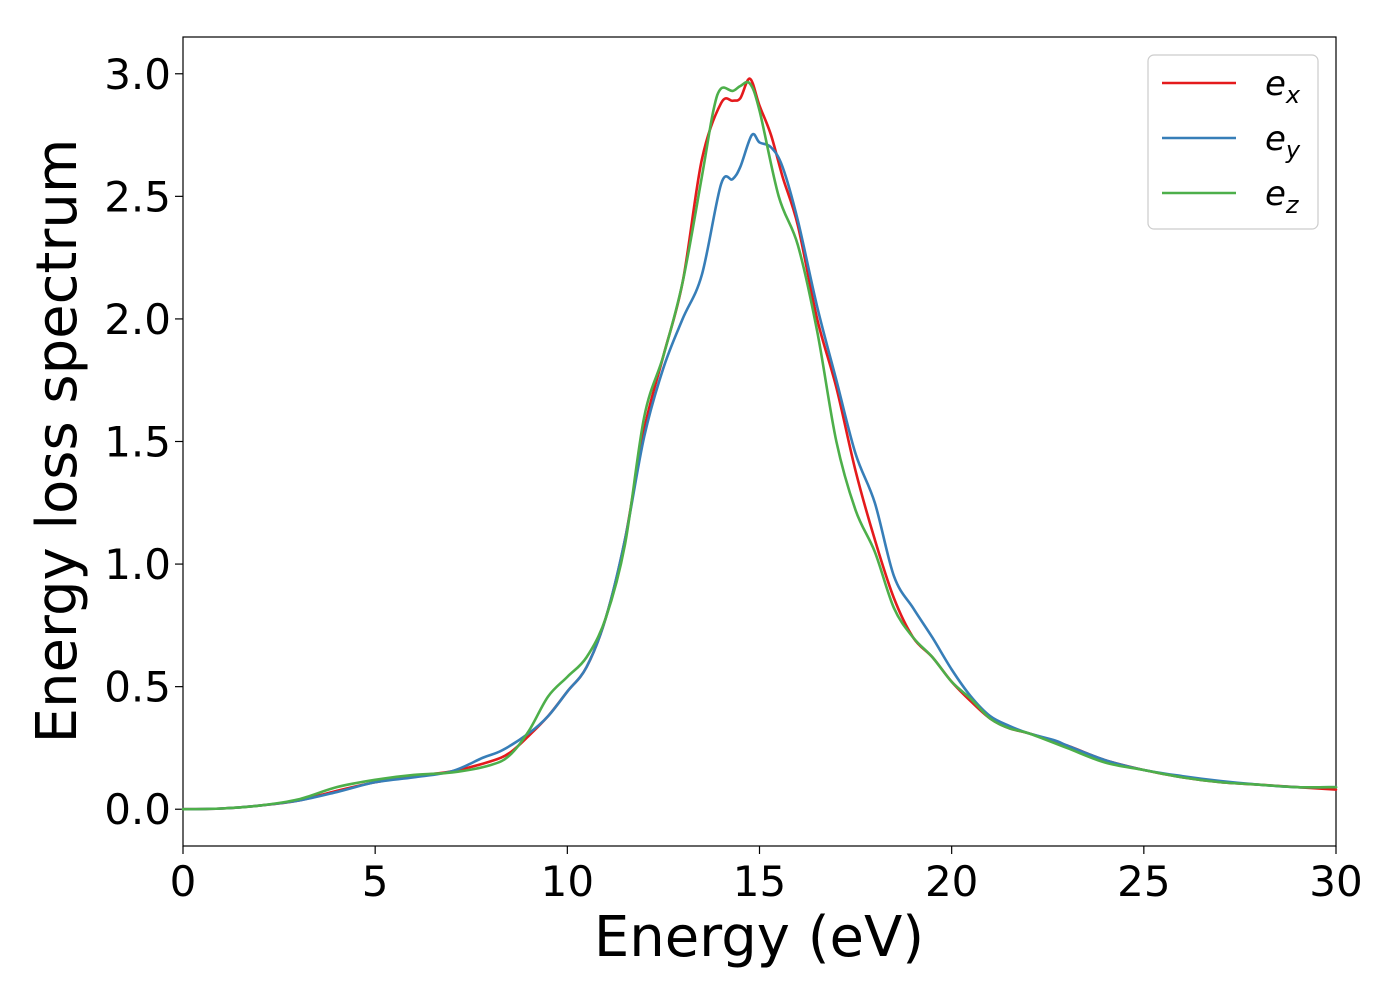 The height and width of the screenshot is (1000, 1400). What do you see at coordinates (567, 881) in the screenshot?
I see `x-tick-label: 10` at bounding box center [567, 881].